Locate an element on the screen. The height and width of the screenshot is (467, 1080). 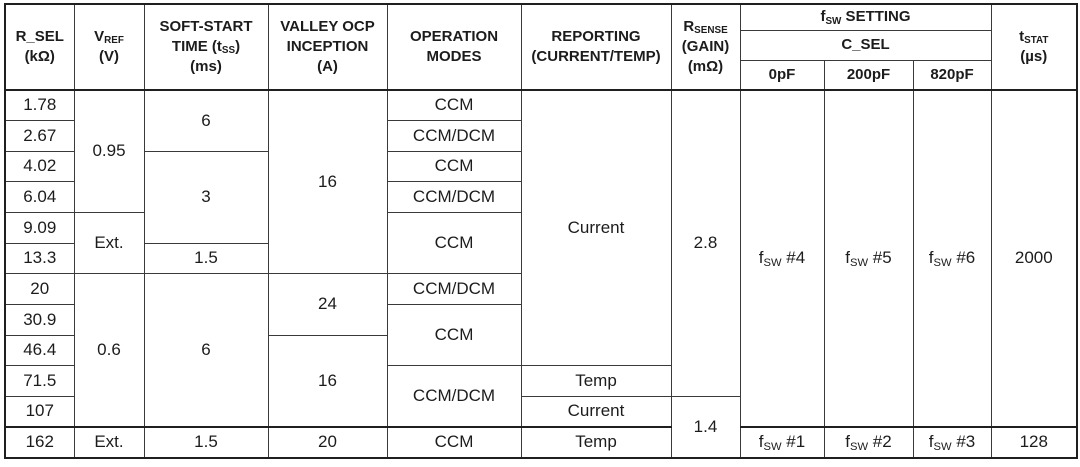
v-ref-value: 0.6 is located at coordinates (109, 350).